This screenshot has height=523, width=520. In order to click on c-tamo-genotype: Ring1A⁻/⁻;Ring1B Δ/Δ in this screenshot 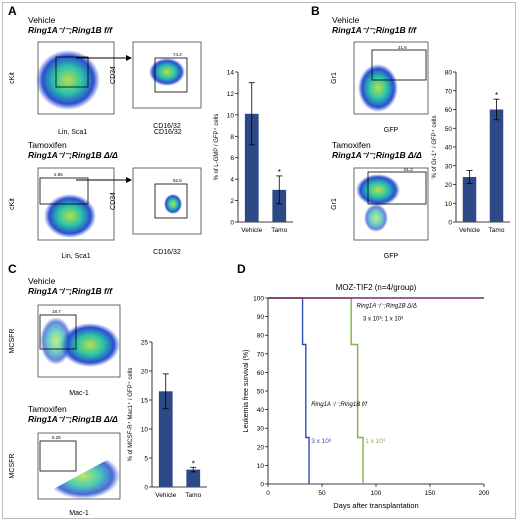, I will do `click(73, 419)`.